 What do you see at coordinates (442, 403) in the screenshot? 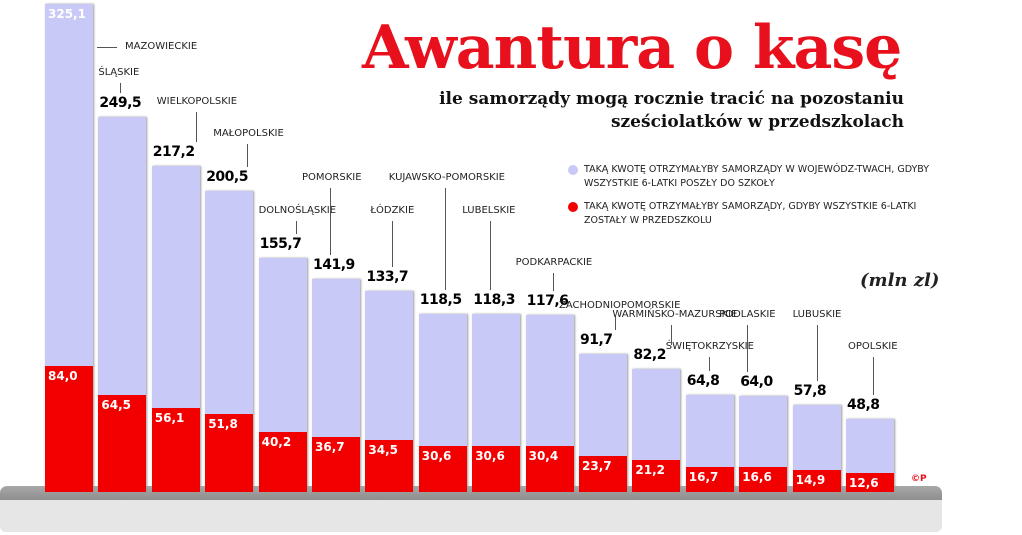
I see `bar-7: 30,6` at bounding box center [442, 403].